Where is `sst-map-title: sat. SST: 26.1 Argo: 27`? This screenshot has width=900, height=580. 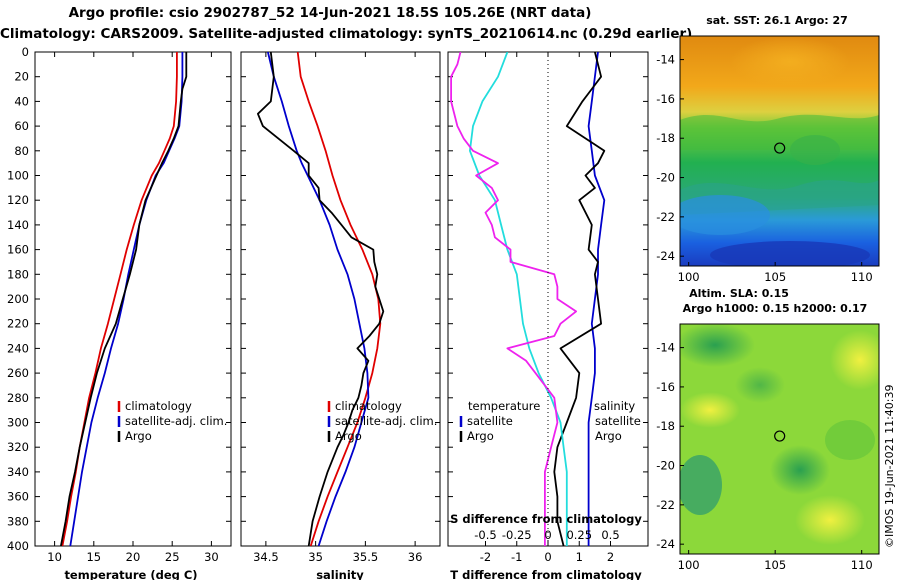
sst-map-title: sat. SST: 26.1 Argo: 27 is located at coordinates (777, 20).